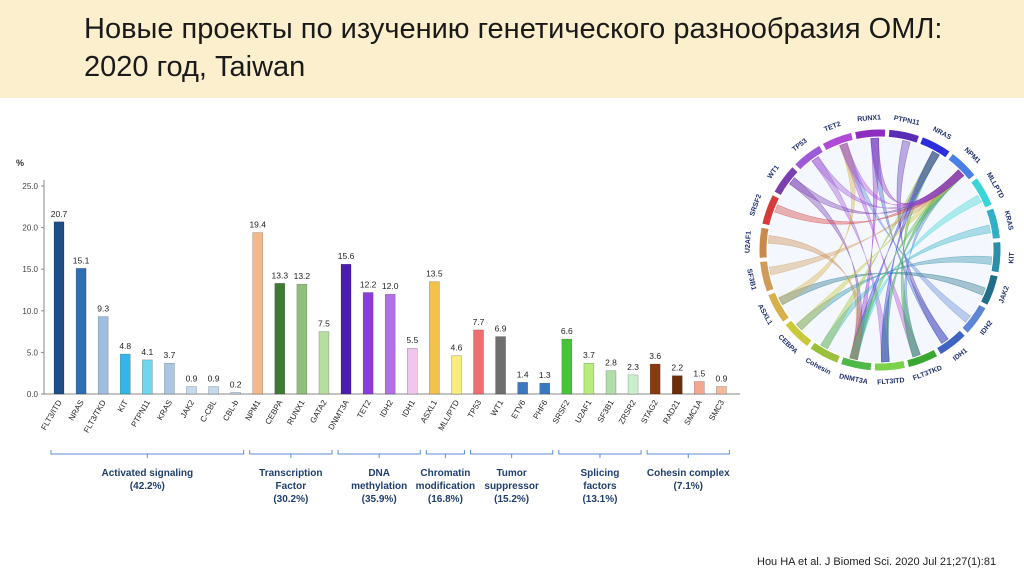 The height and width of the screenshot is (574, 1024). Describe the element at coordinates (434, 338) in the screenshot. I see `bar-asxl1` at that location.